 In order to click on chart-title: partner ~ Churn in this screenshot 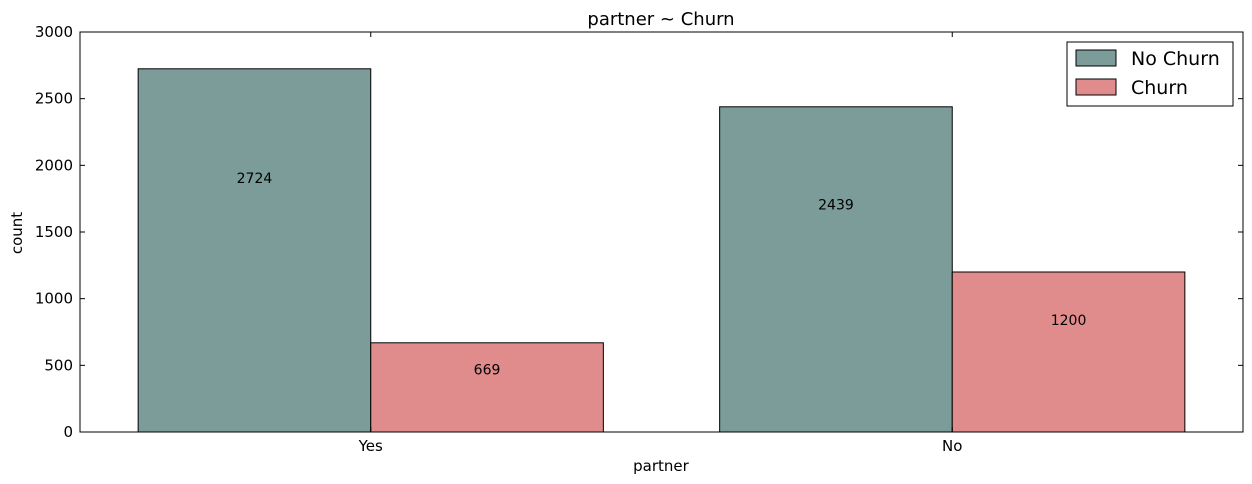, I will do `click(660, 19)`.